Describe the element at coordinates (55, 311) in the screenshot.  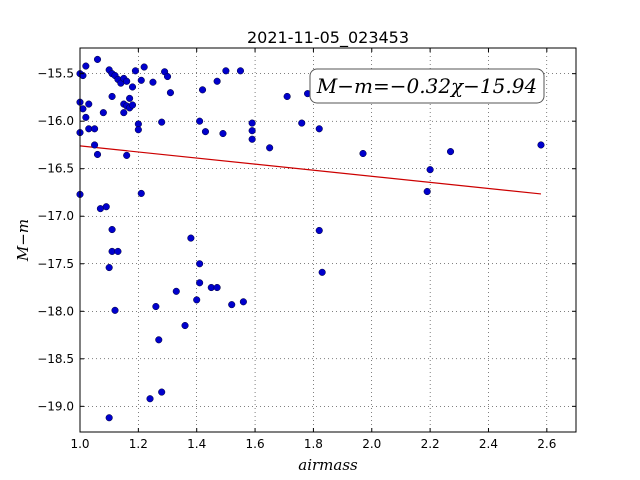
I see `y-tick-label: −18.0` at that location.